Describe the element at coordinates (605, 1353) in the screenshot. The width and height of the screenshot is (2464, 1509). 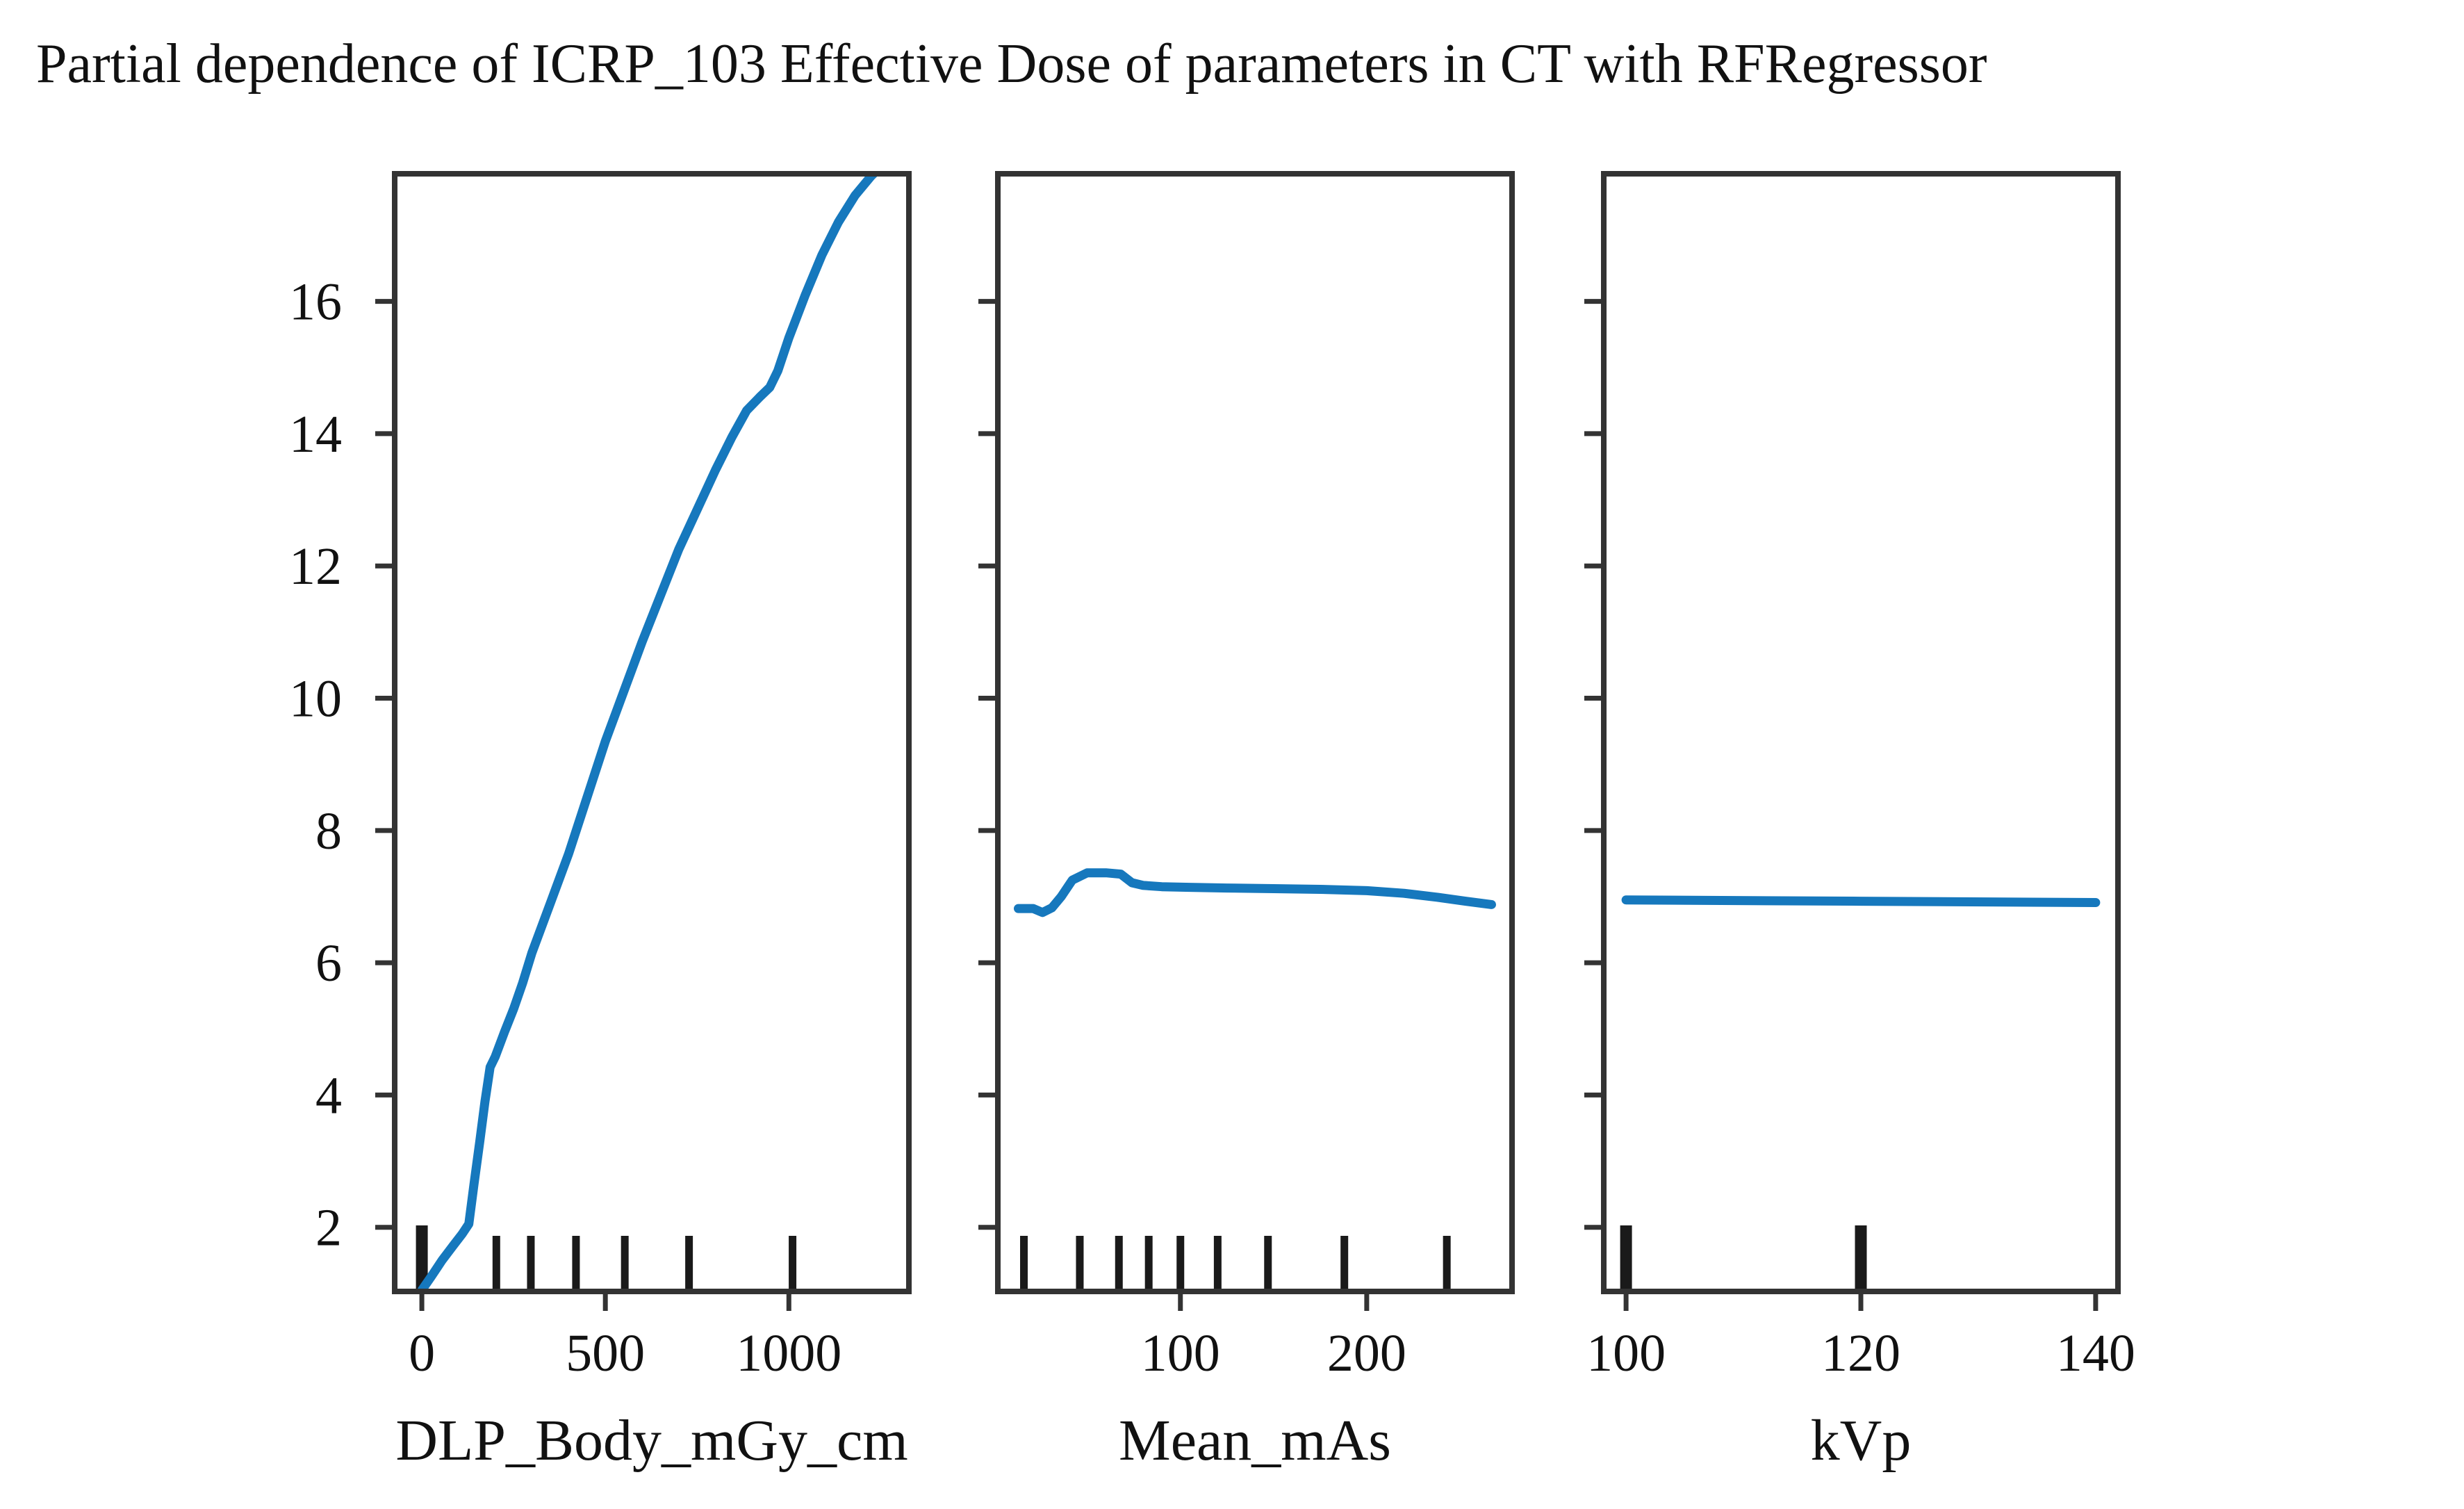
I see `x-tick-label: 500` at that location.